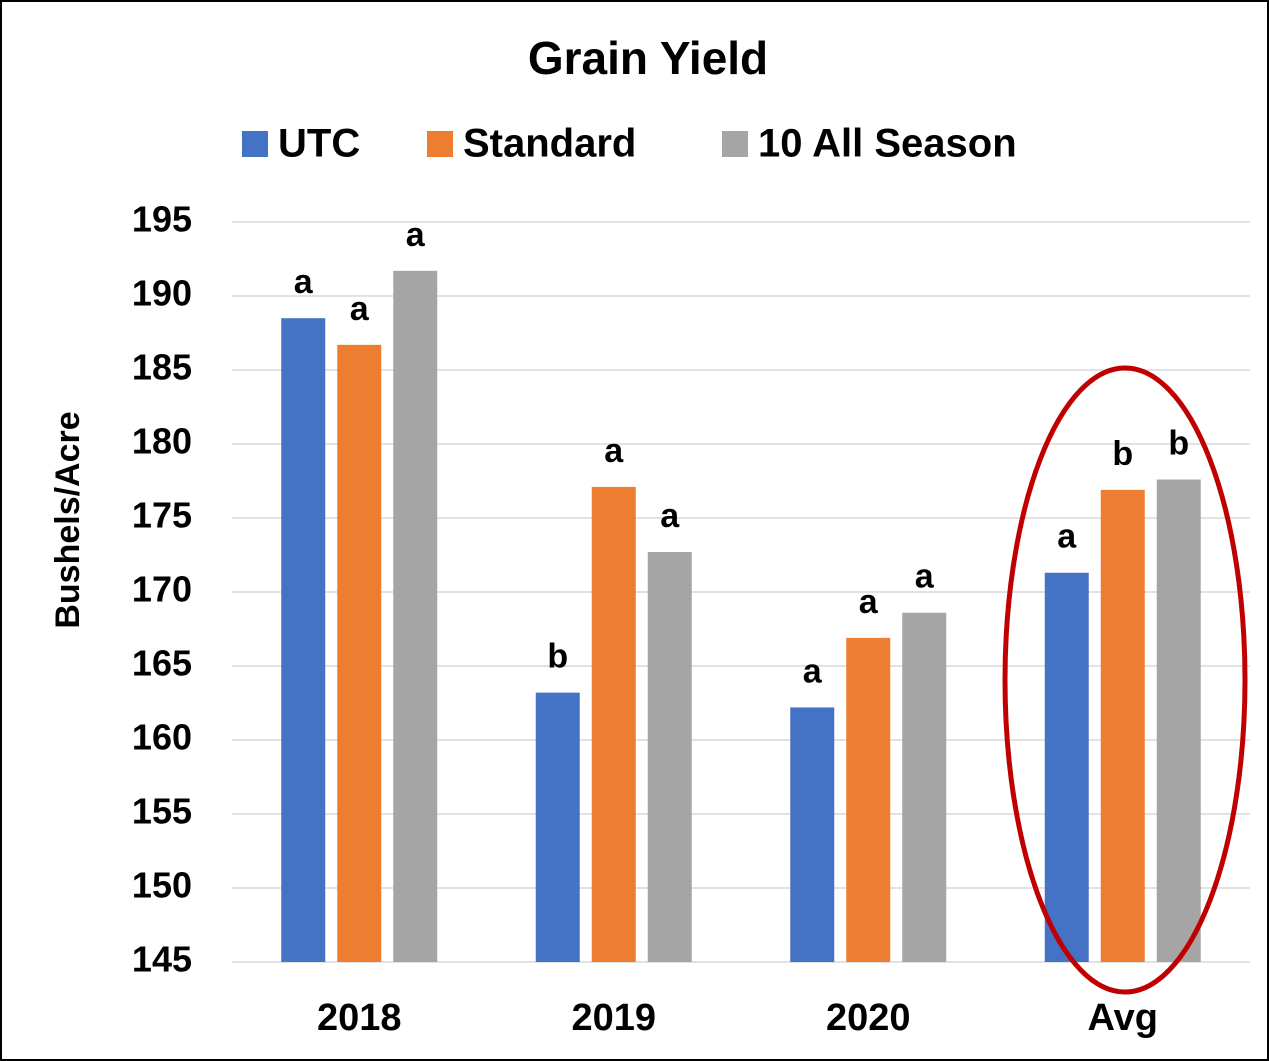 This screenshot has width=1269, height=1061. Describe the element at coordinates (648, 58) in the screenshot. I see `chart-title: Grain Yield` at that location.